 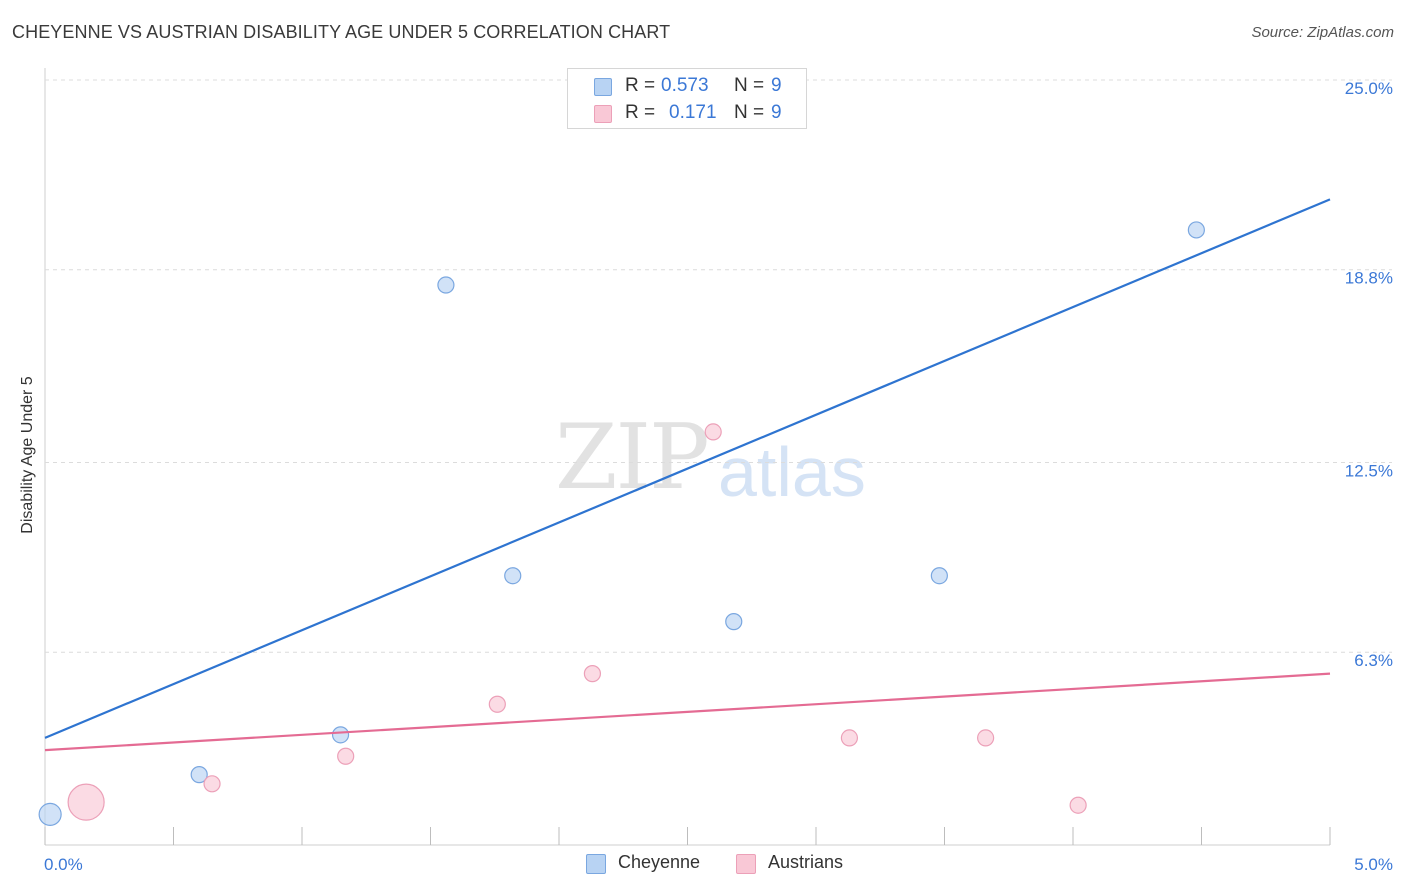 I want to click on trendline-austrians, so click(x=687, y=712).